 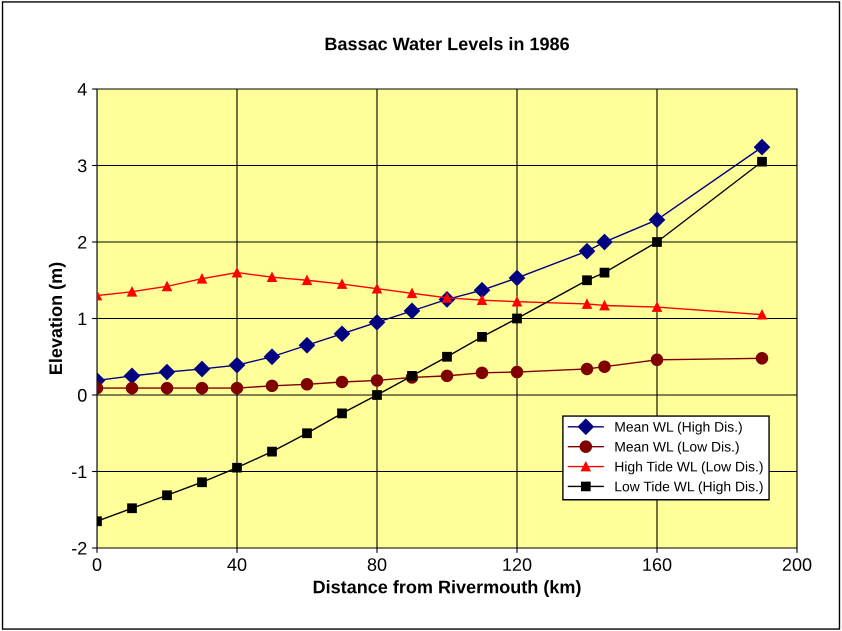 What do you see at coordinates (689, 467) in the screenshot?
I see `legend-label: High Tide WL (Low Dis.)` at bounding box center [689, 467].